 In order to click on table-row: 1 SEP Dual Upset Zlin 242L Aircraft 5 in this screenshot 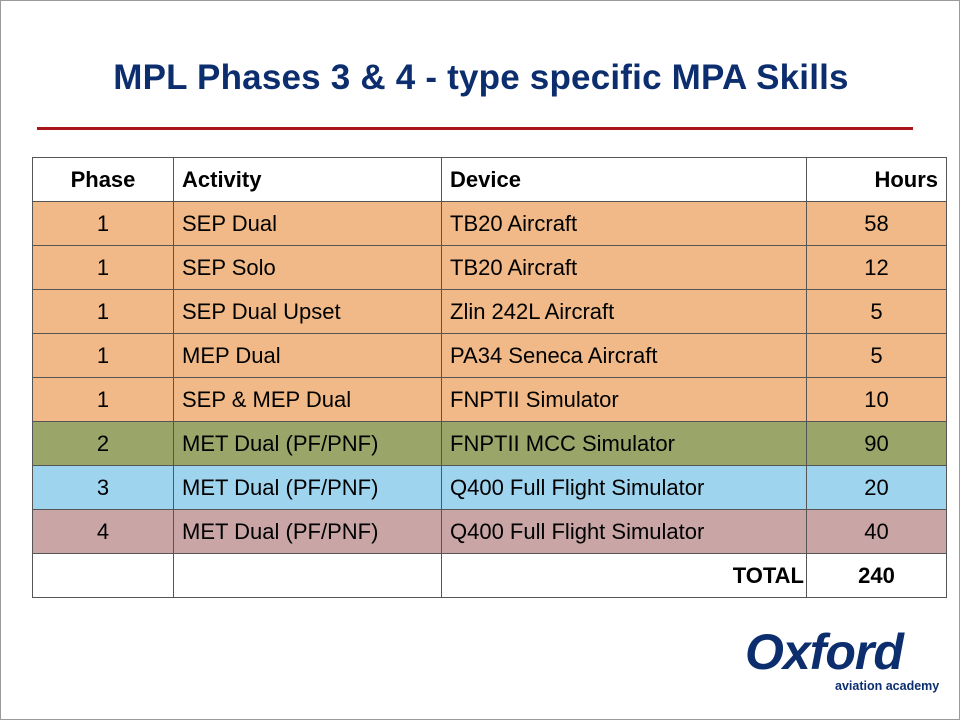, I will do `click(489, 311)`.